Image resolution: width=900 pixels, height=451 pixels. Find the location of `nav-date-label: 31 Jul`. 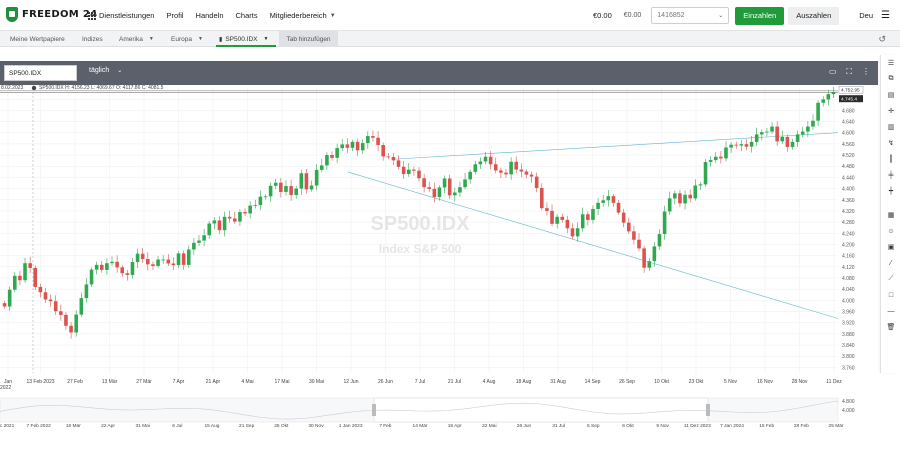

nav-date-label: 31 Jul is located at coordinates (558, 426).